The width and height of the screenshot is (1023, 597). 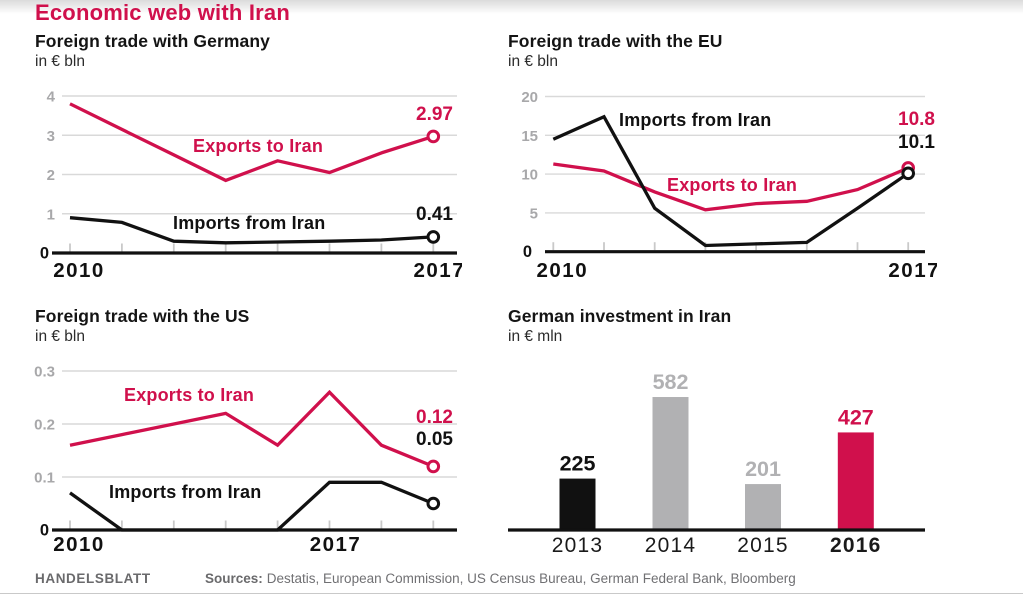 I want to click on germany-exports-series-label: Exports to Iran, so click(x=258, y=146).